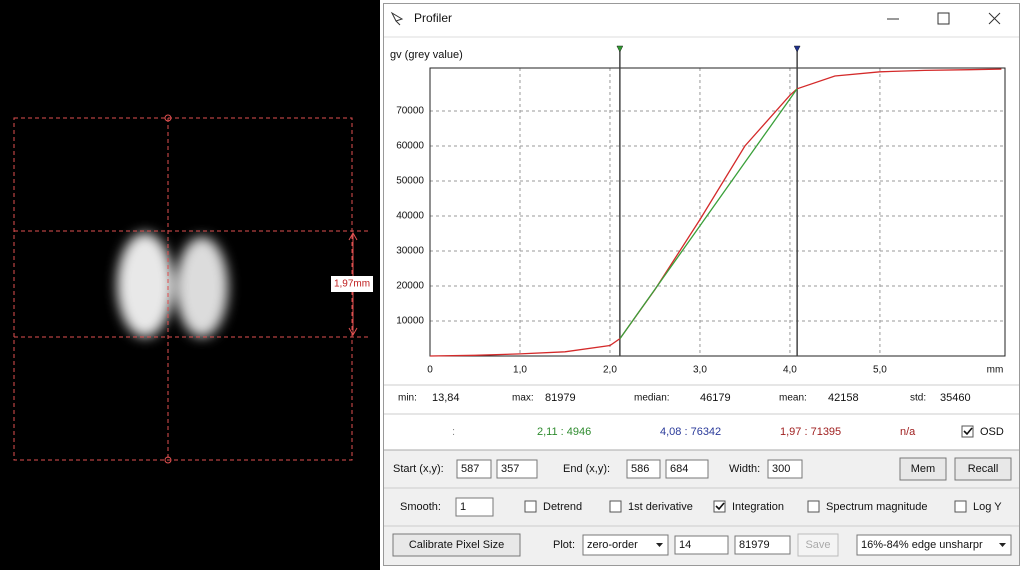 The height and width of the screenshot is (570, 1024). I want to click on stat-value: 46179, so click(715, 398).